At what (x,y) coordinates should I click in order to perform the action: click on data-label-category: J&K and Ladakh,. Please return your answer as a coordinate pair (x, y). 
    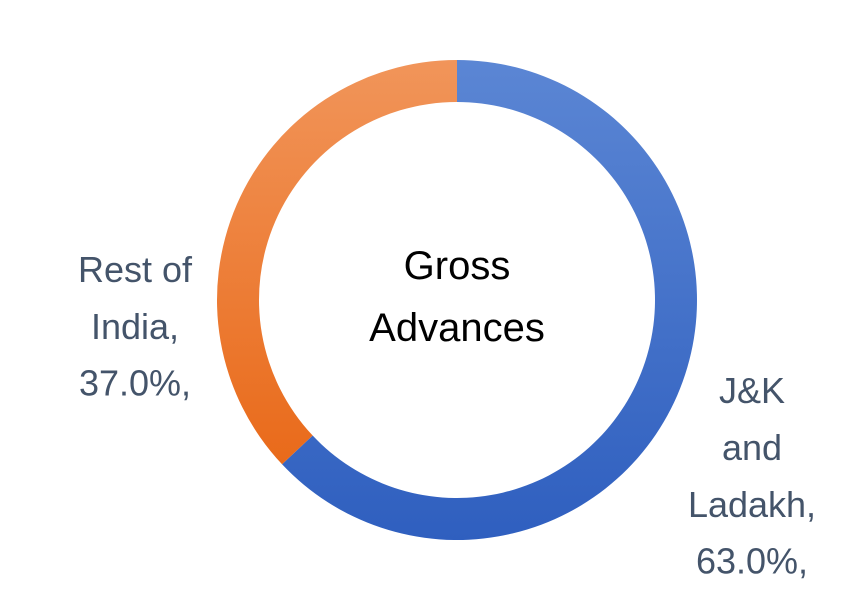
    Looking at the image, I should click on (752, 447).